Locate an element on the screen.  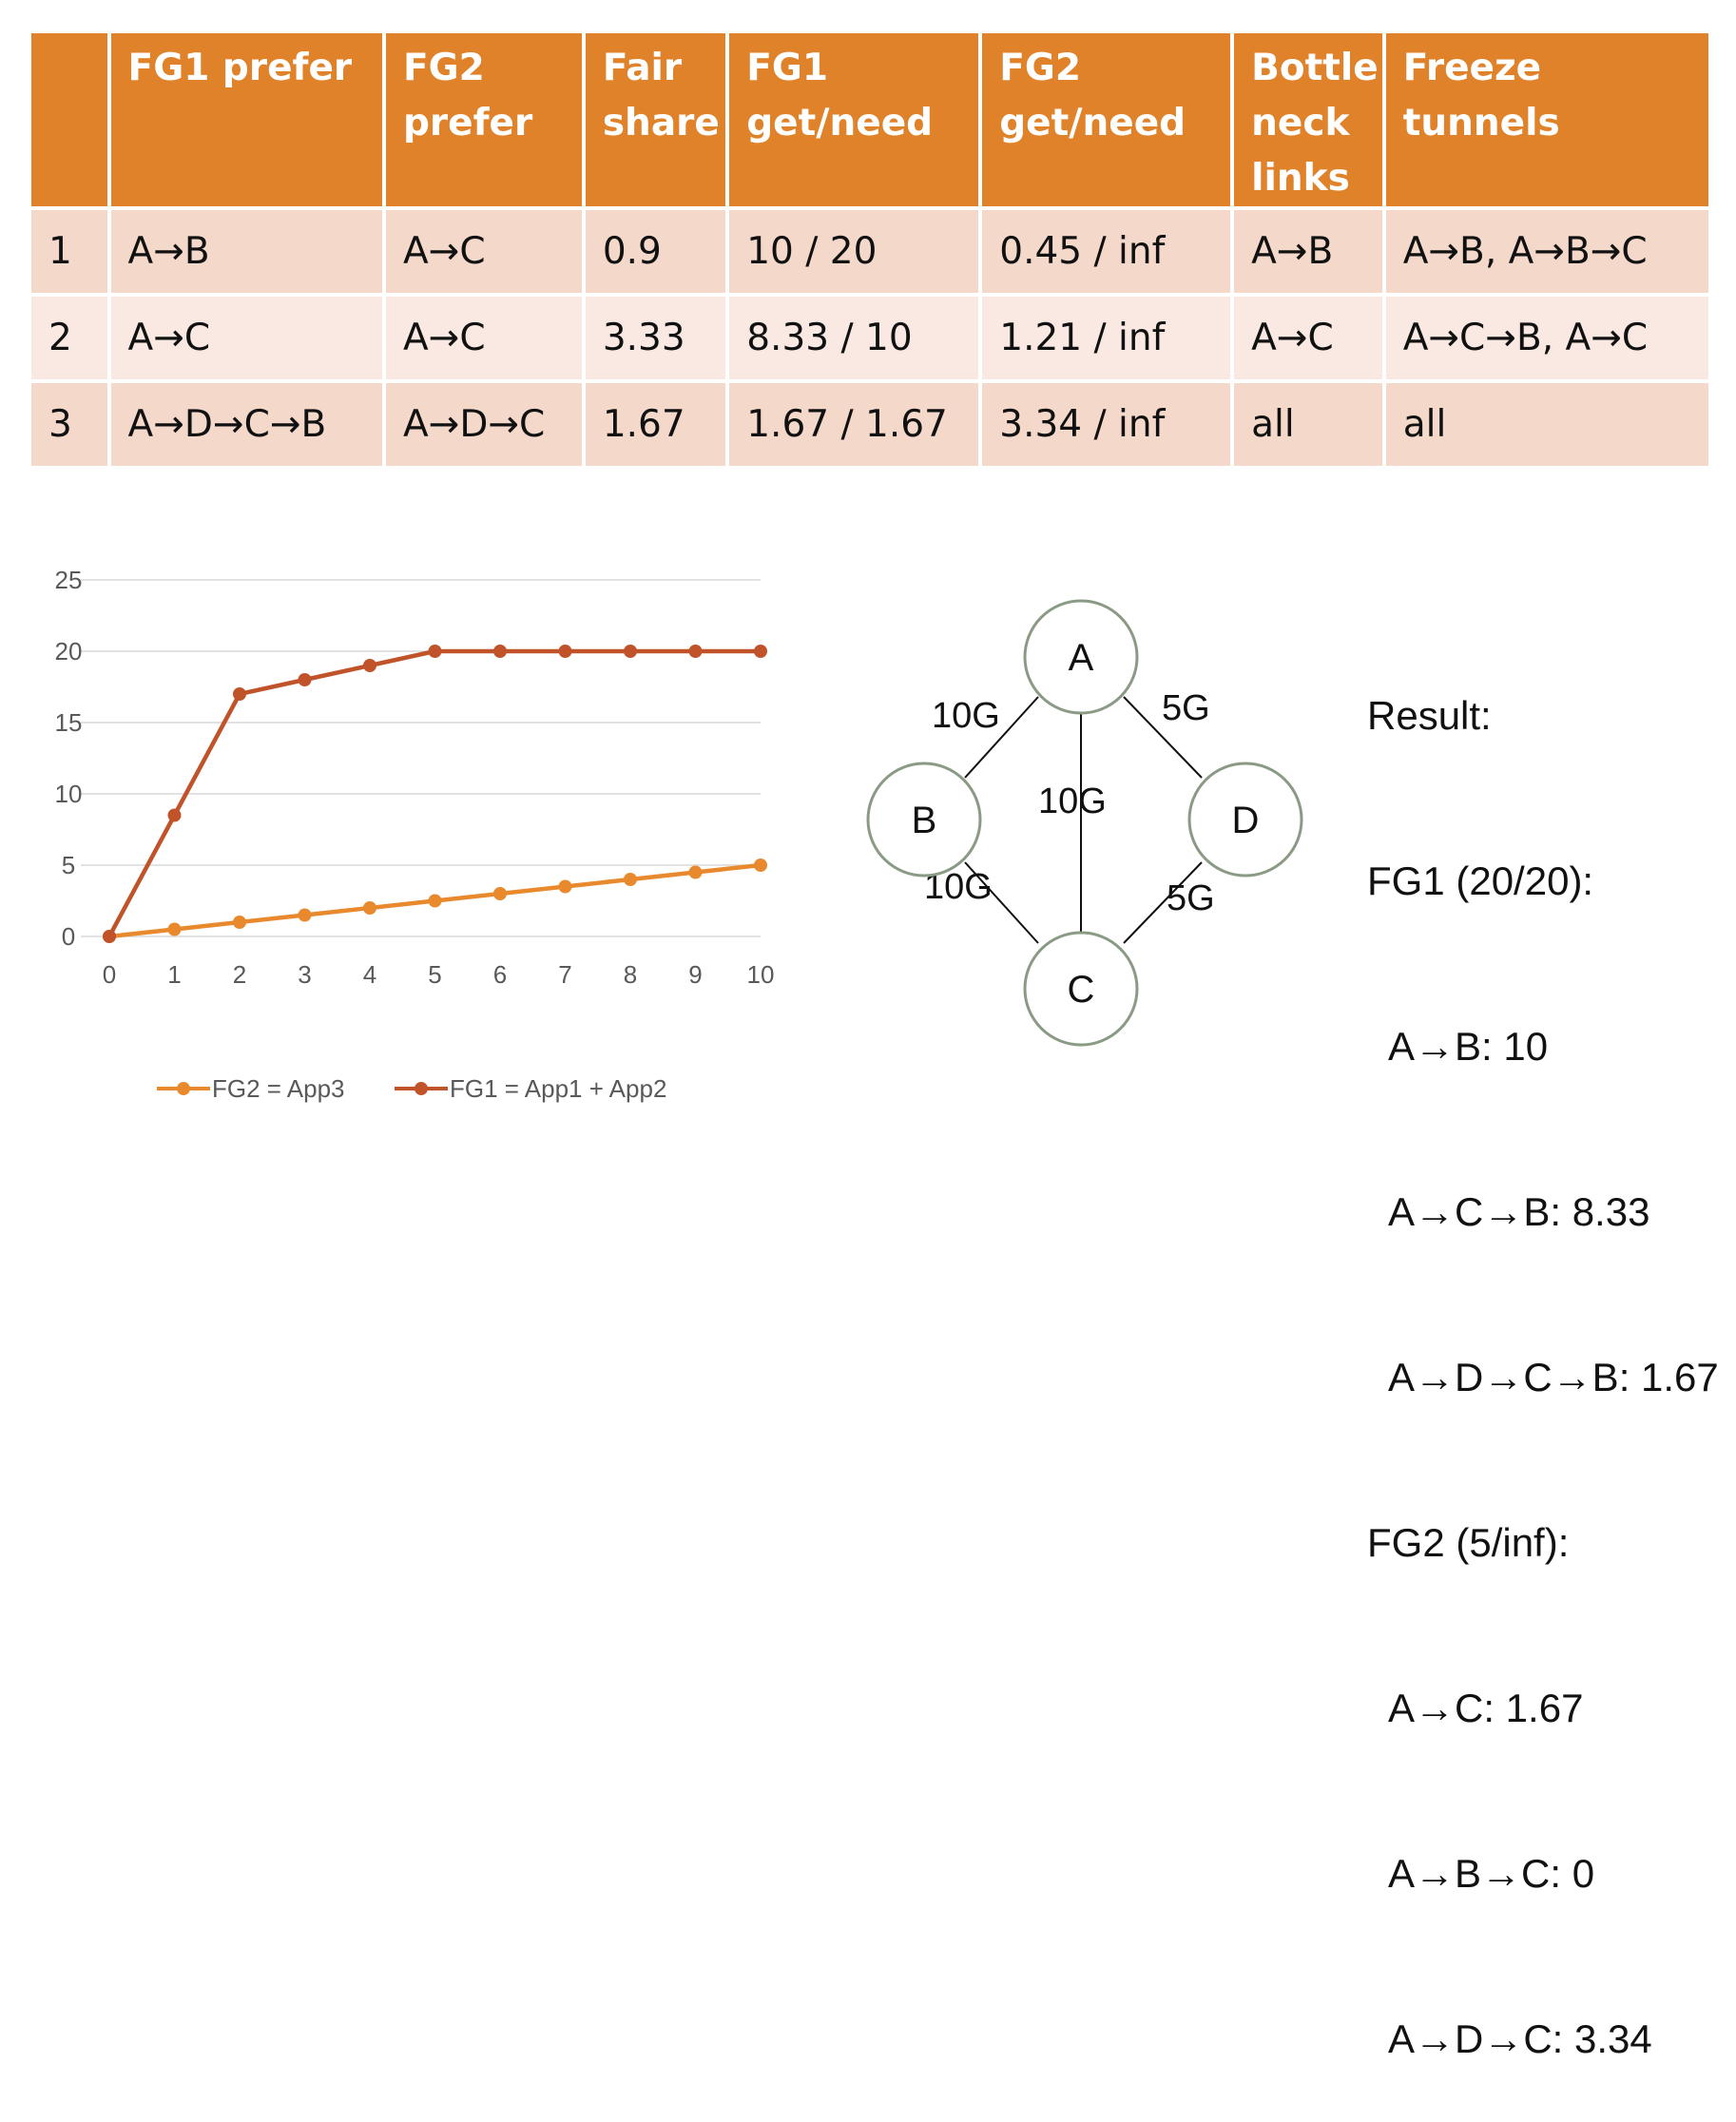
y-tick-label: 5 is located at coordinates (68, 865).